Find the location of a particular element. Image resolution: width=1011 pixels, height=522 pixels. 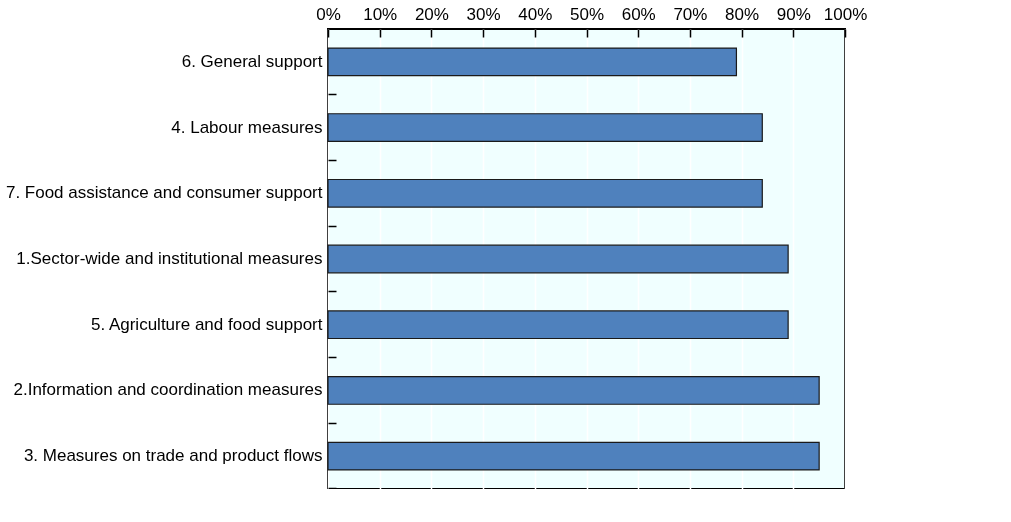

x-tick-label: 40% is located at coordinates (535, 14).